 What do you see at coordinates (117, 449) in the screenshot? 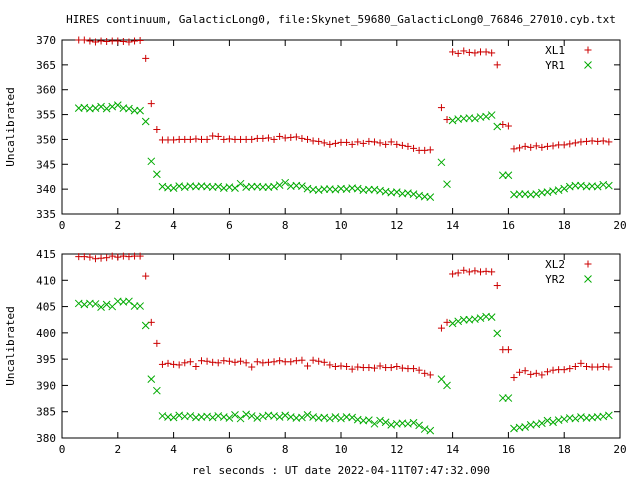
I see `x-tick-label: 2` at bounding box center [117, 449].